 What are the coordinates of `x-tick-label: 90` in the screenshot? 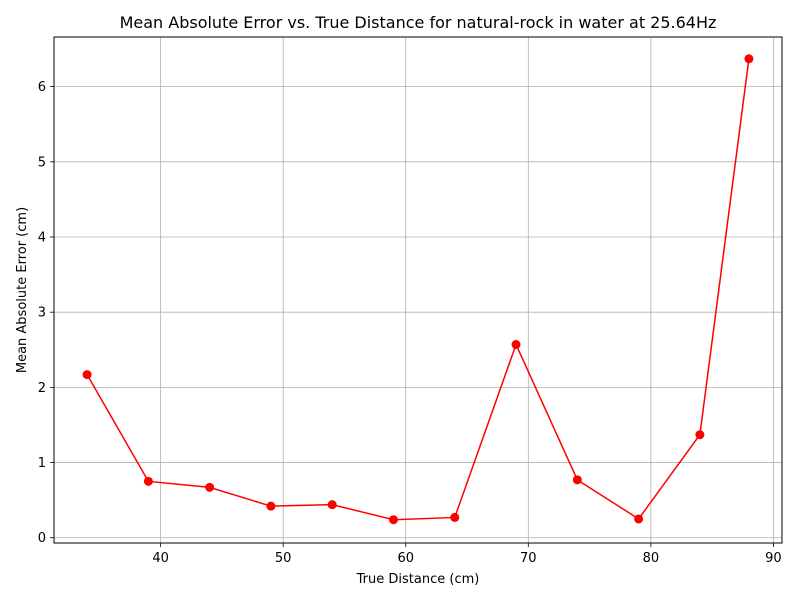 It's located at (773, 558).